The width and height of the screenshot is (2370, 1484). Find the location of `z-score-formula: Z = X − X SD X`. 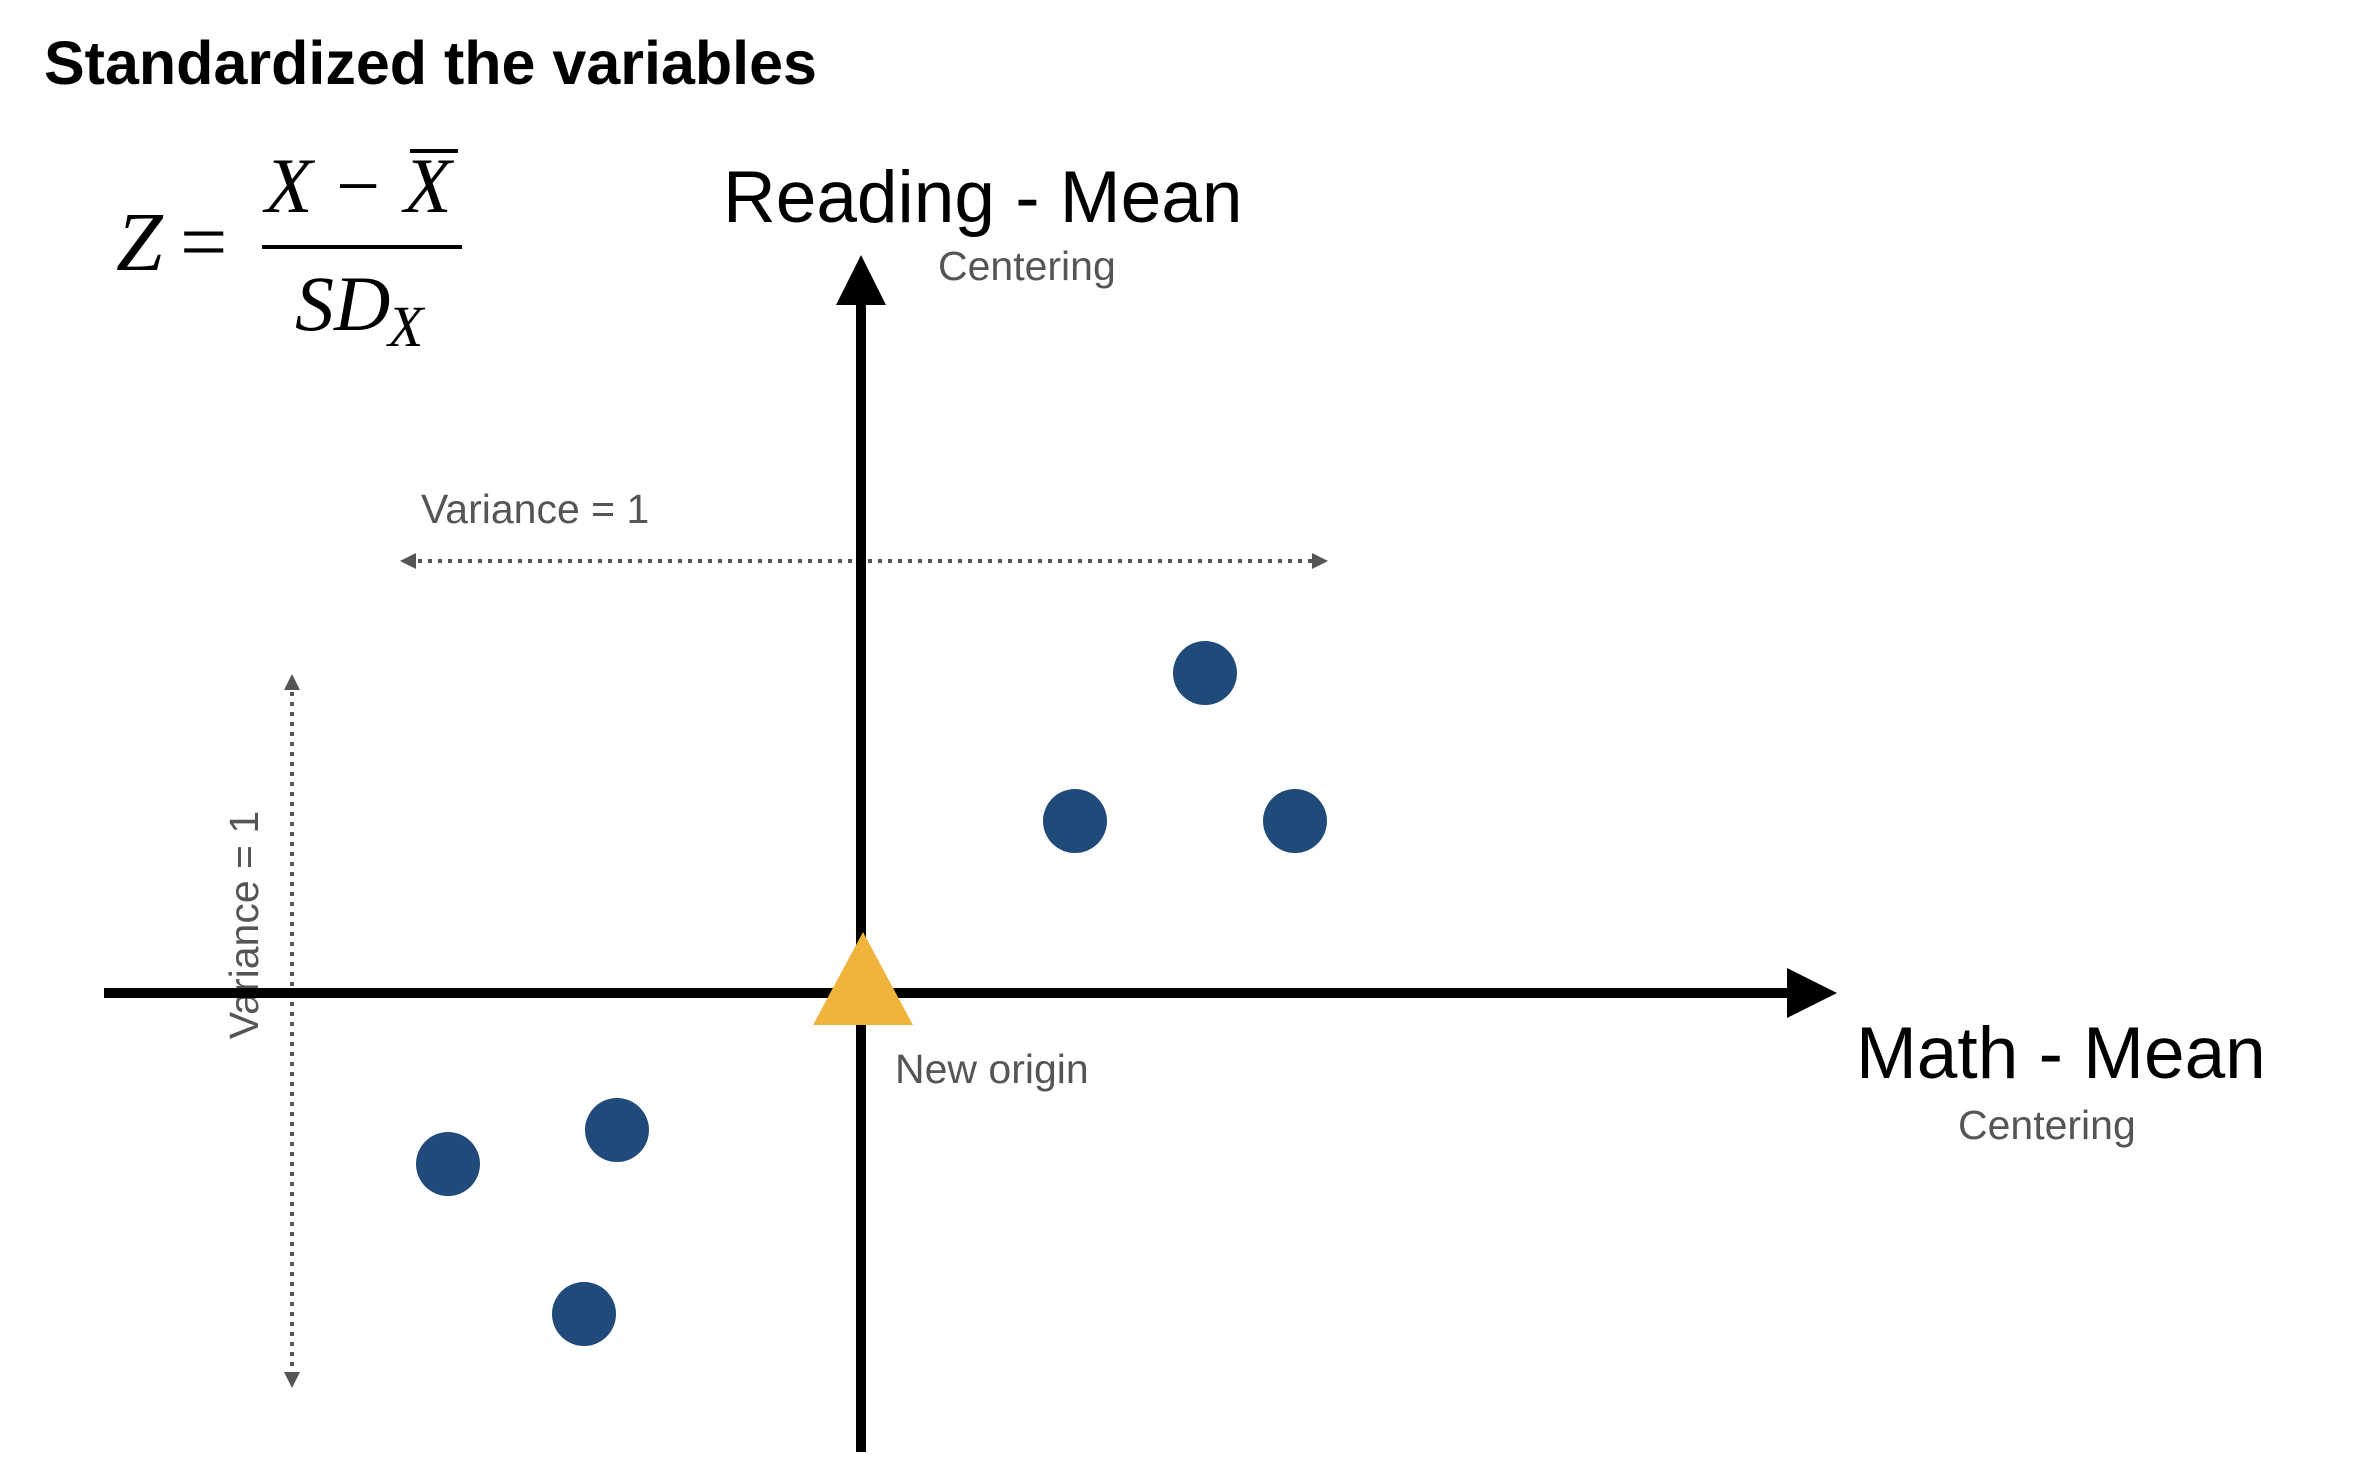

z-score-formula: Z = X − X SD X is located at coordinates (289, 250).